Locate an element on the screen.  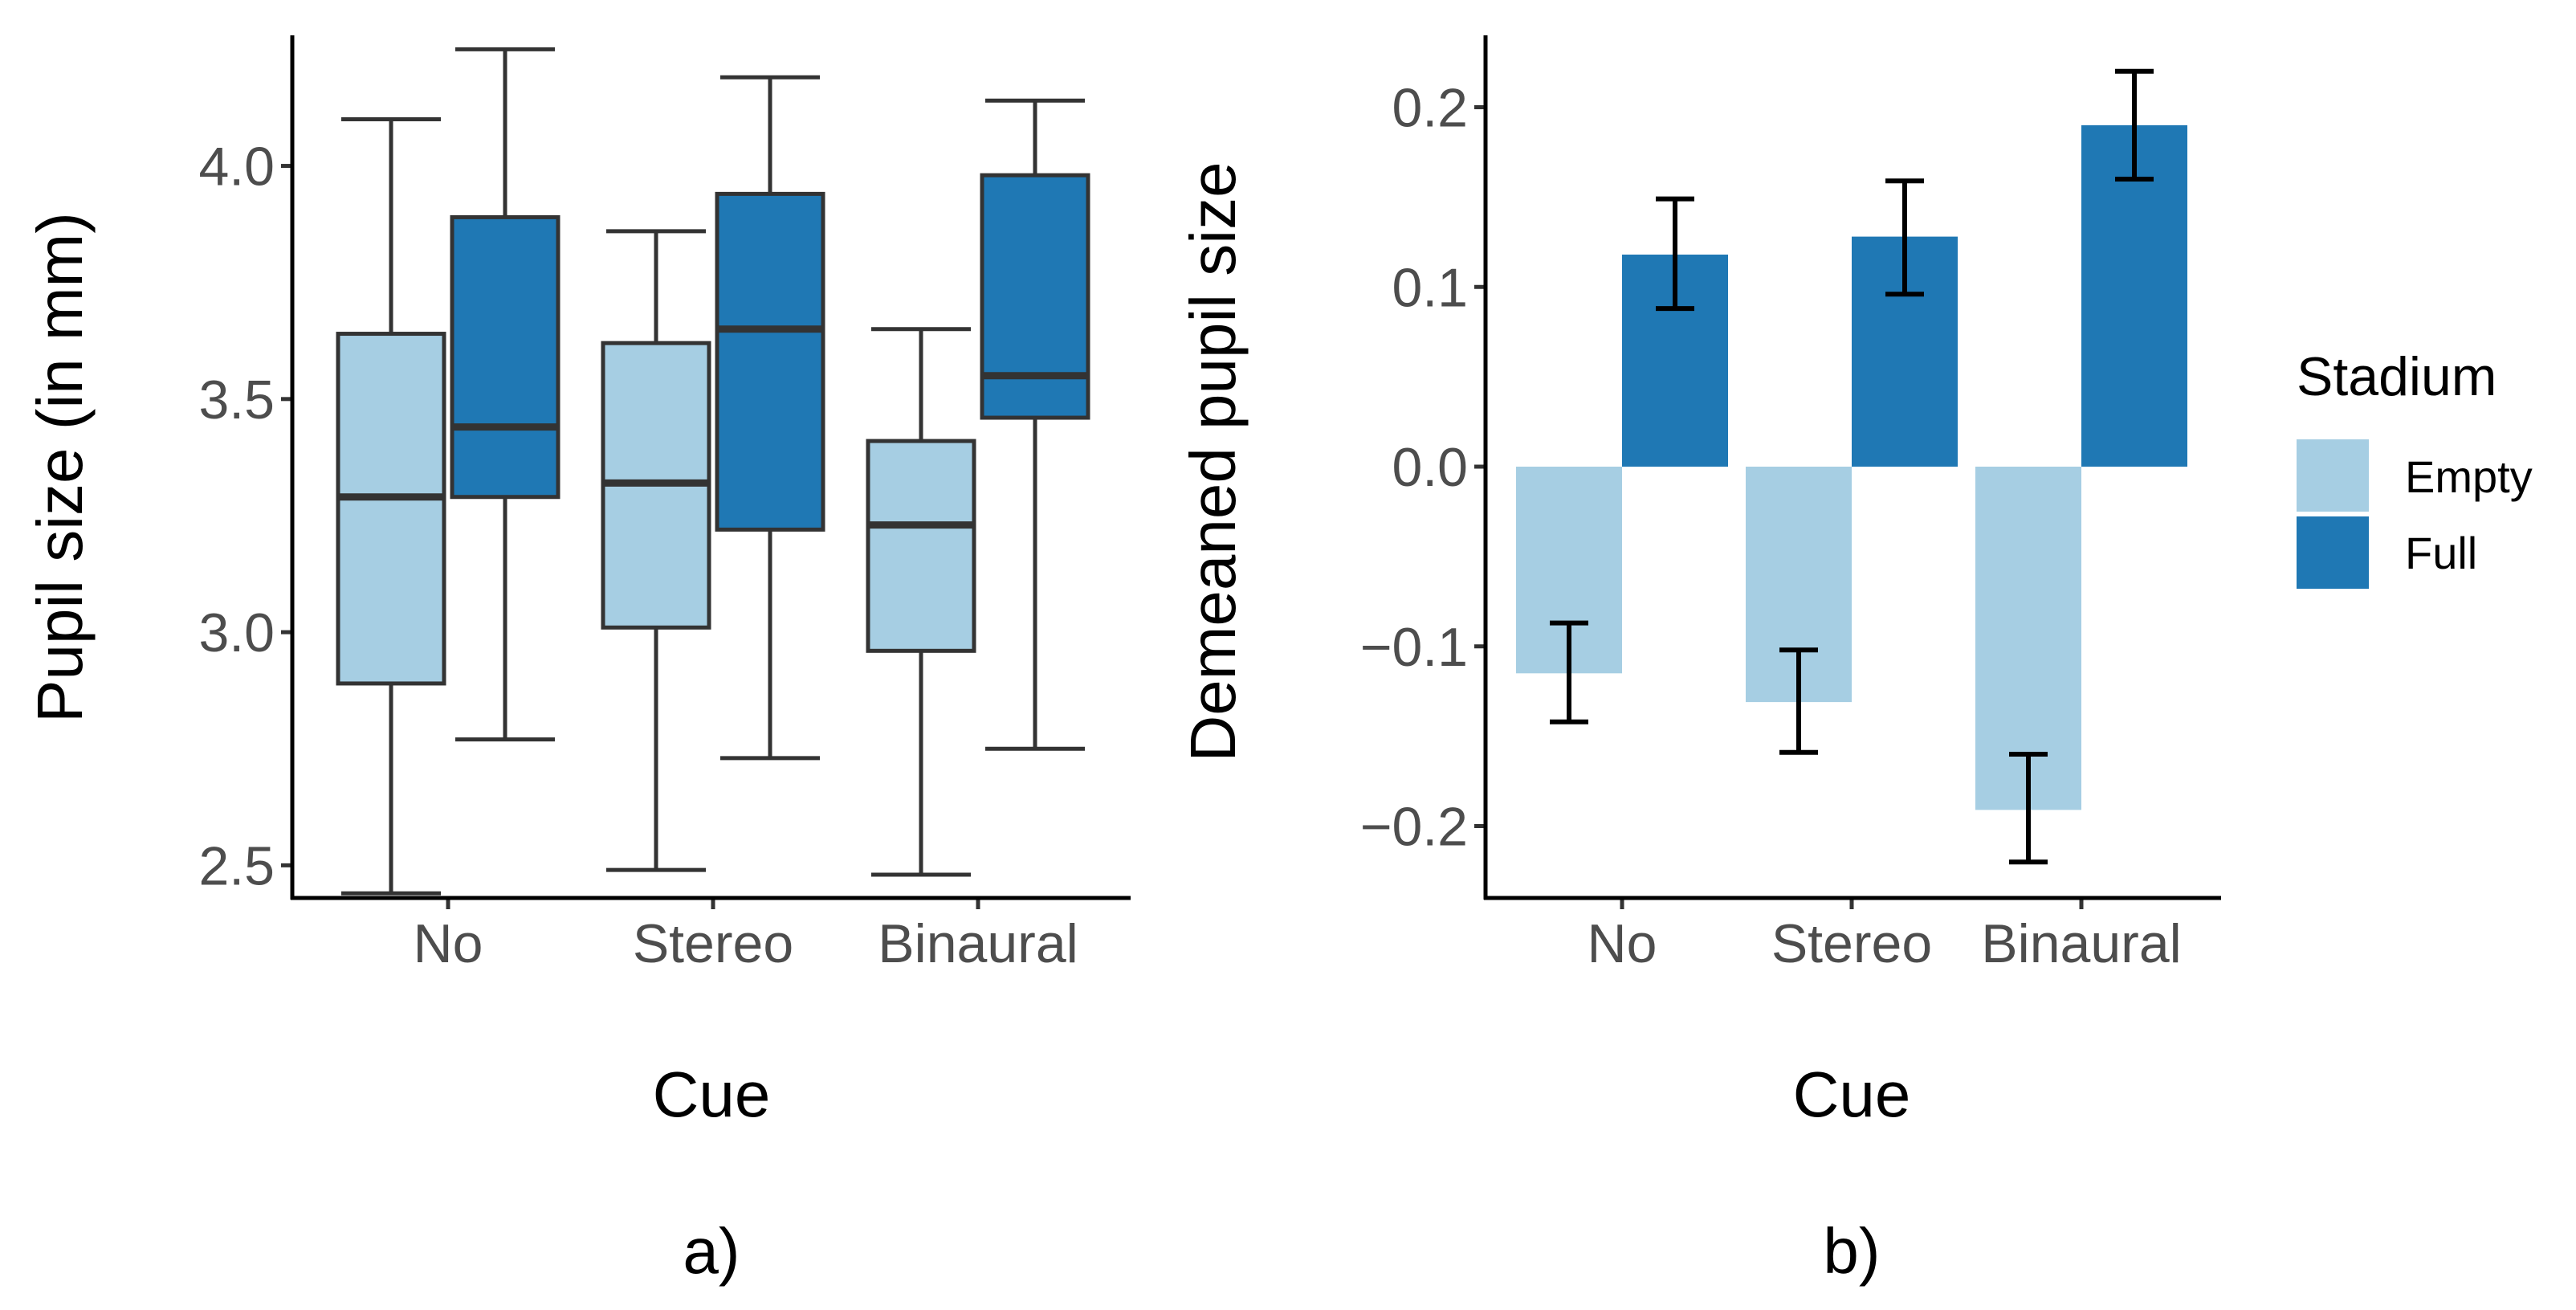
a-no-full-box is located at coordinates (505, 357).